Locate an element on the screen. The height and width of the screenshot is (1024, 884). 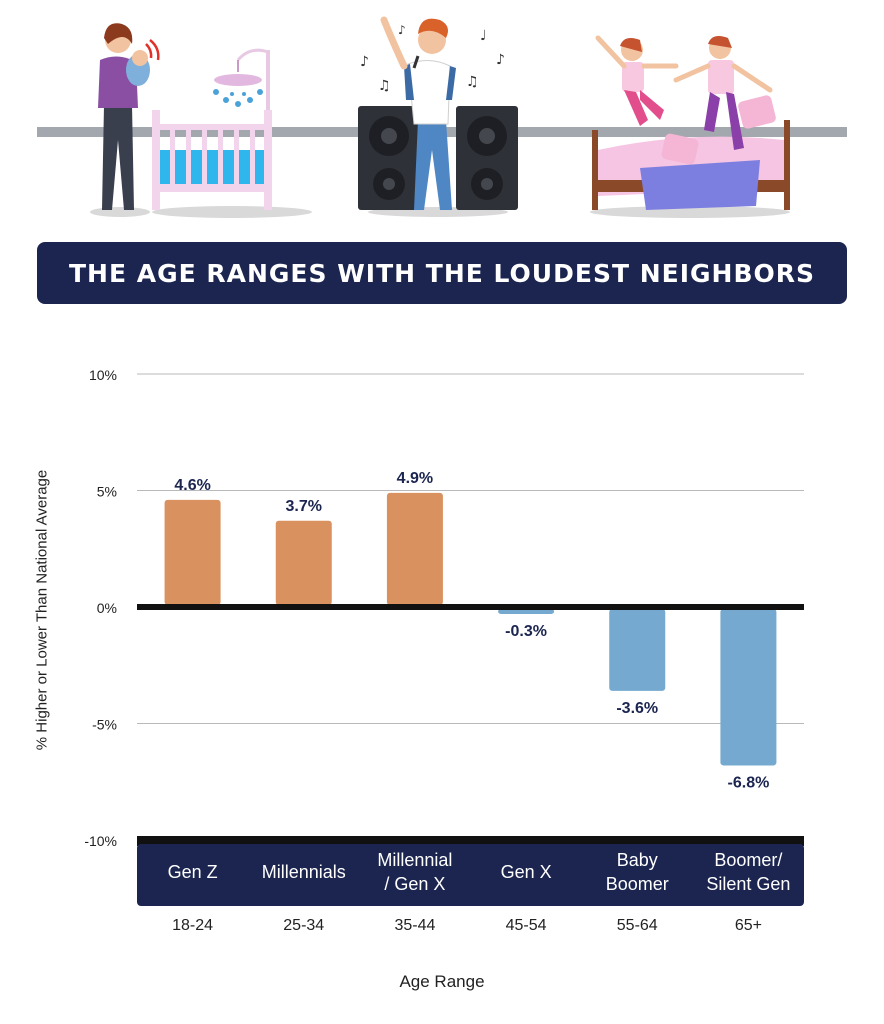
x-axis-label: Age Range is located at coordinates (442, 981).